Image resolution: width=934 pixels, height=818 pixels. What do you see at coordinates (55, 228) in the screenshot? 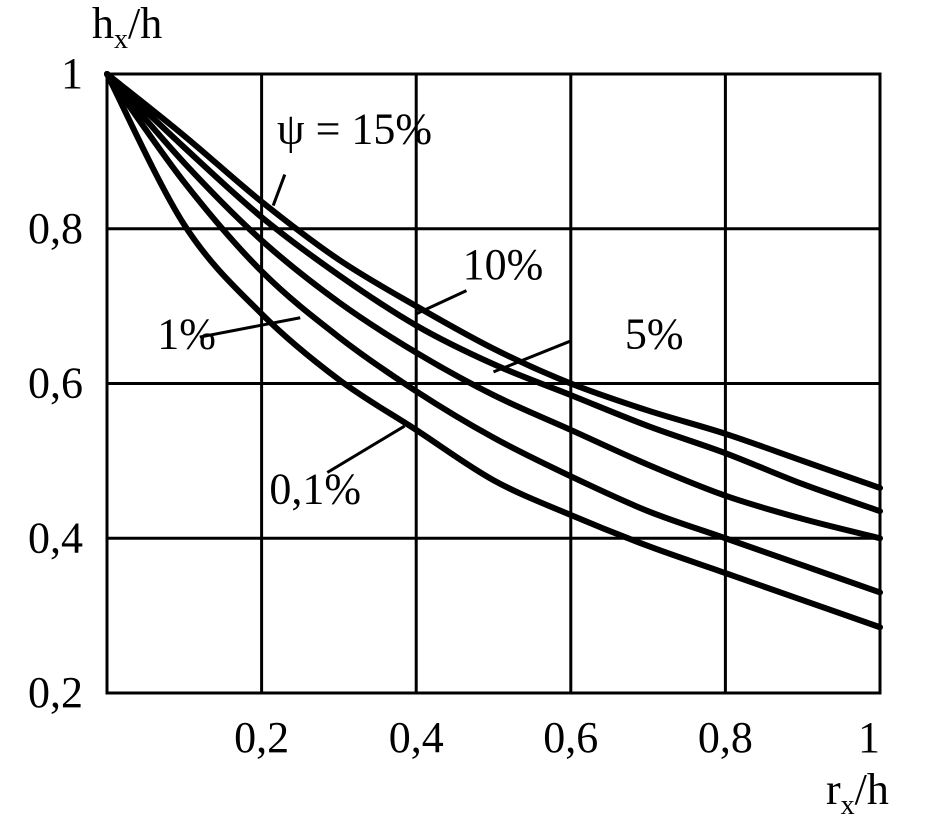
I see `y-tick-label-3: 0,8` at bounding box center [55, 228].